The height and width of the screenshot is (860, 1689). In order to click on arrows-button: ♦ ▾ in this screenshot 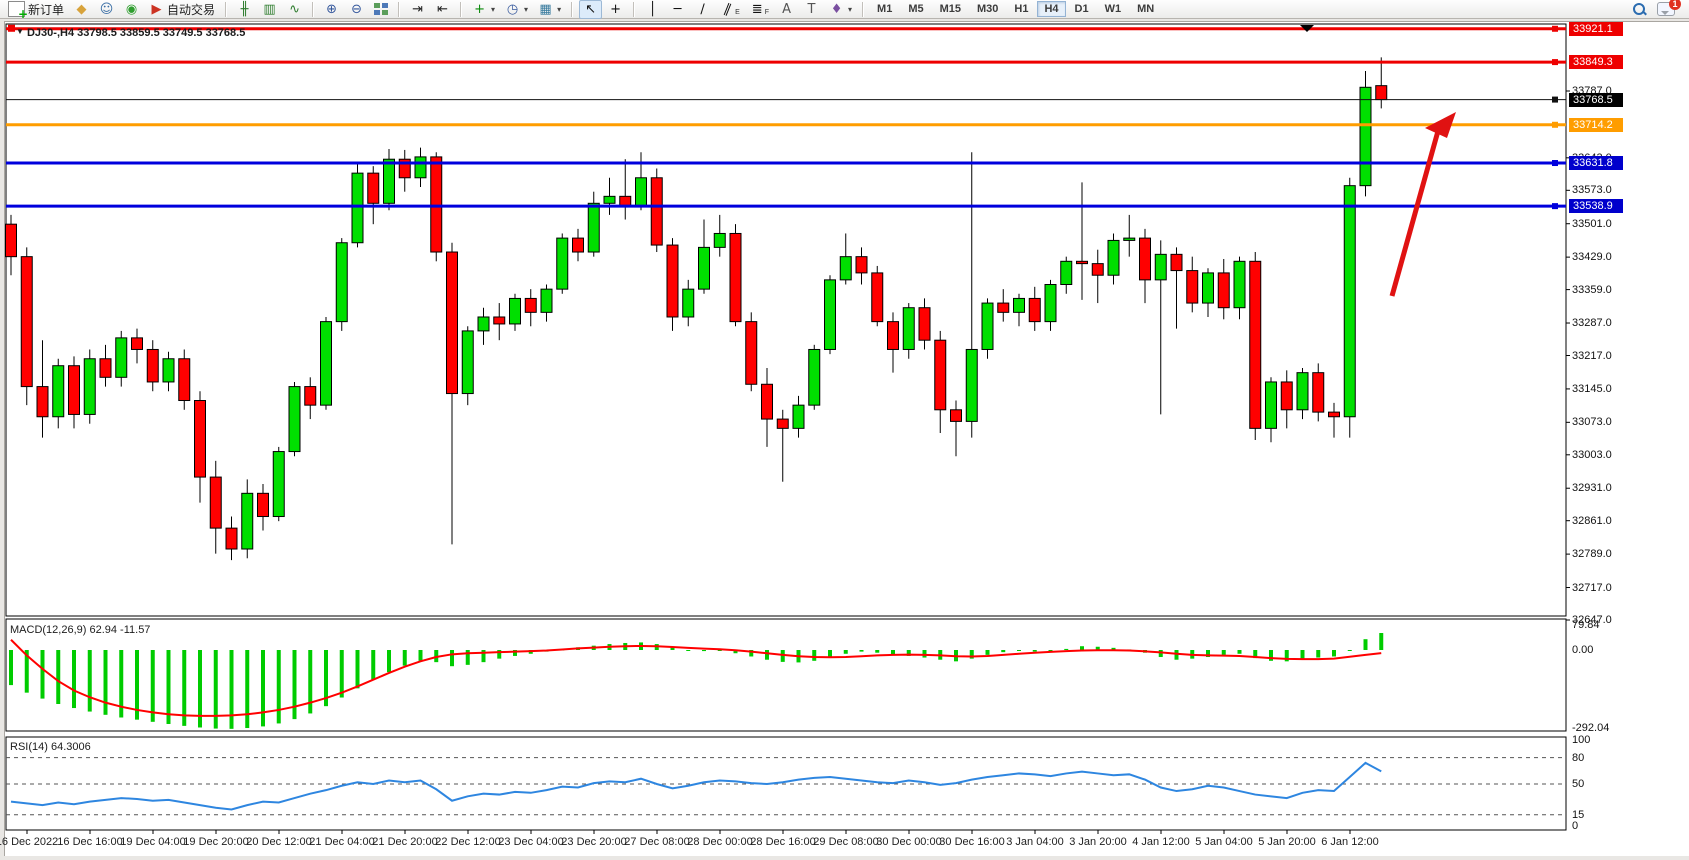, I will do `click(840, 9)`.